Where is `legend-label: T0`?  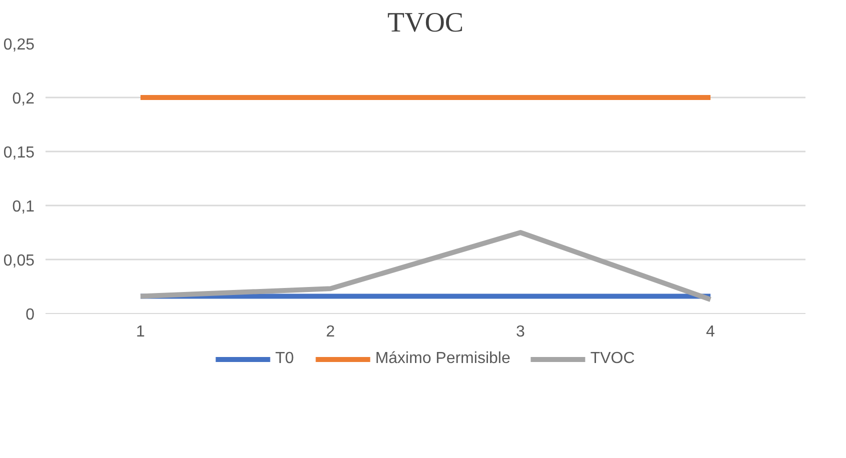
legend-label: T0 is located at coordinates (285, 359).